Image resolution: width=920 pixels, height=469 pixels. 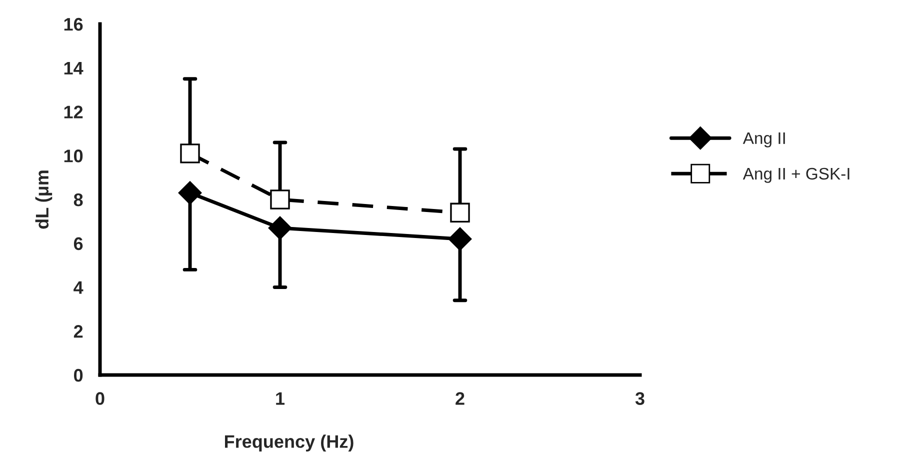 I want to click on y-tick-label: 8, so click(x=78, y=199).